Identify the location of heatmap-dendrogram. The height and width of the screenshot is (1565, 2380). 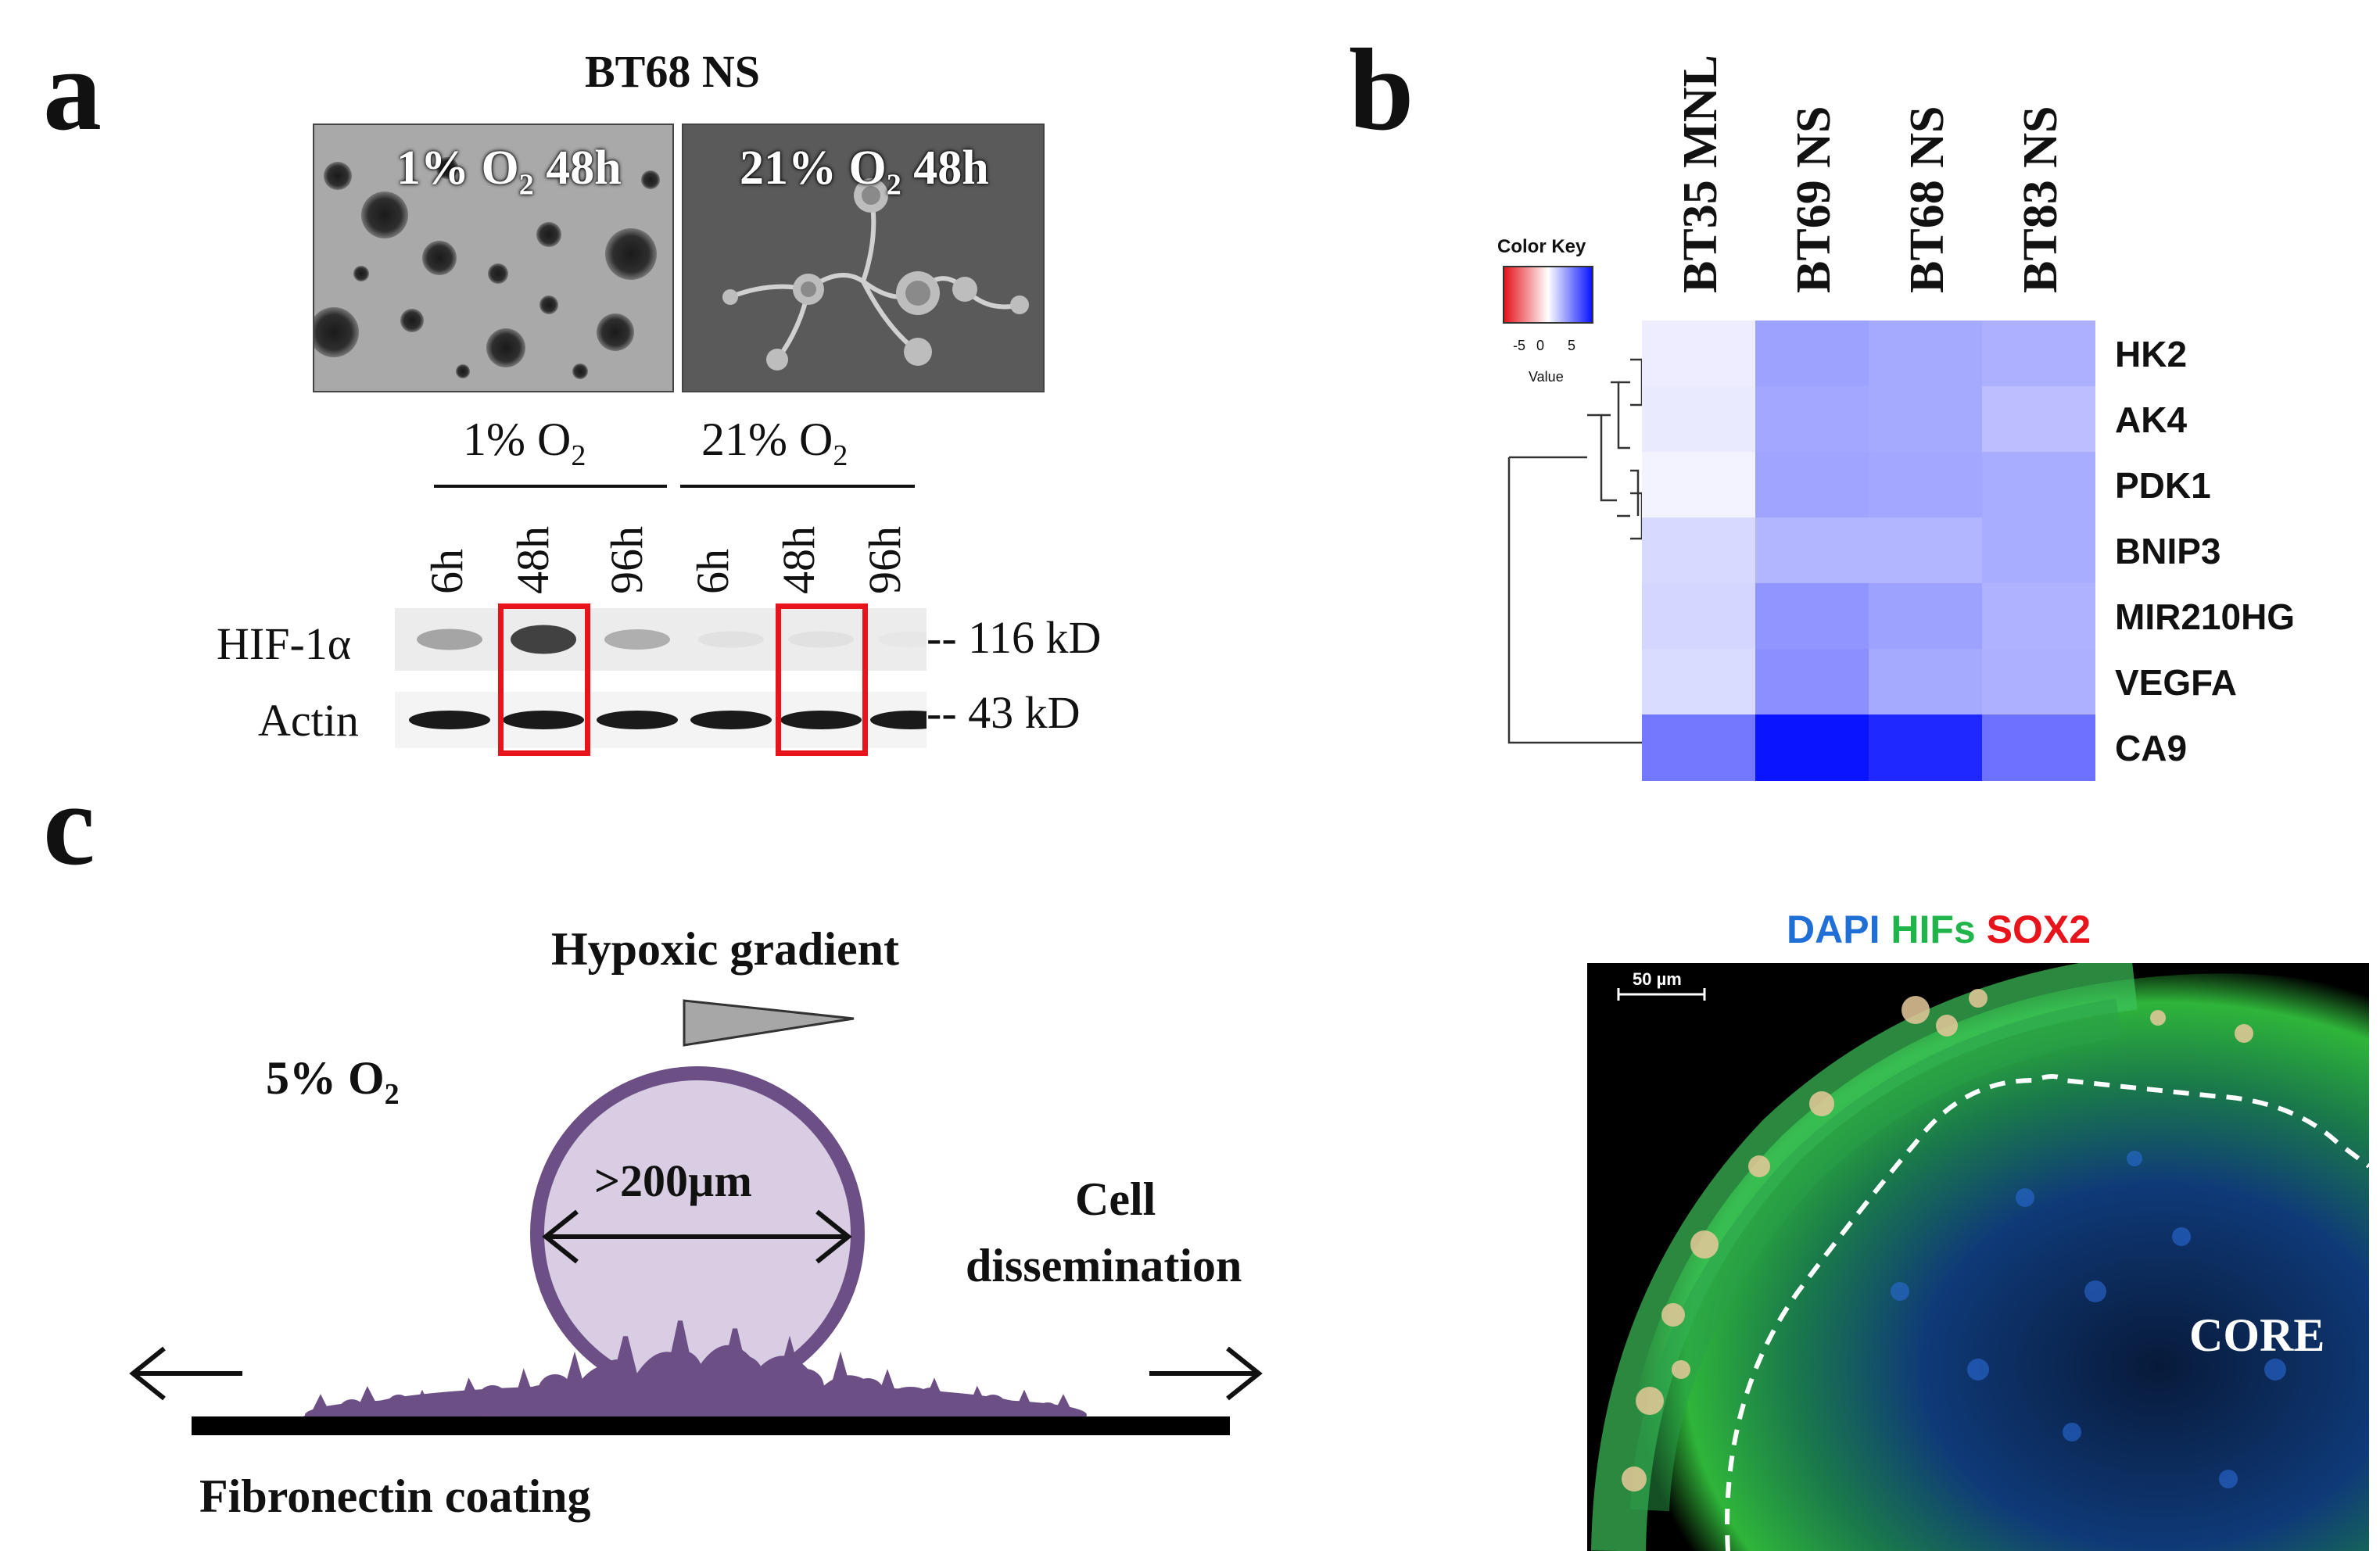
(1575, 551).